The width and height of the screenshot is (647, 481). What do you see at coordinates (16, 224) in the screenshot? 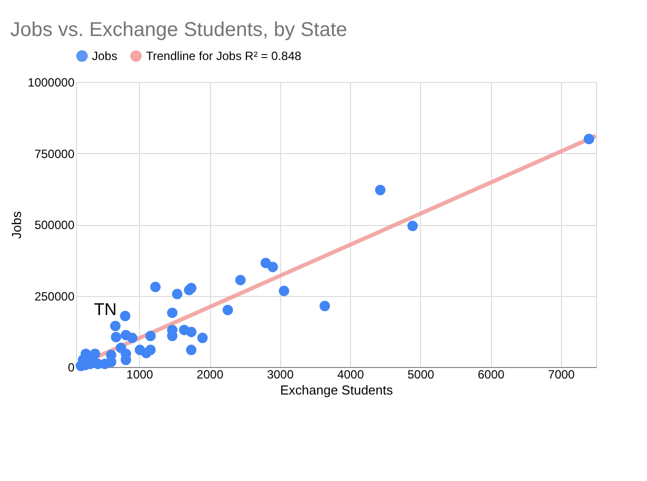
I see `y-axis-title: Jobs` at bounding box center [16, 224].